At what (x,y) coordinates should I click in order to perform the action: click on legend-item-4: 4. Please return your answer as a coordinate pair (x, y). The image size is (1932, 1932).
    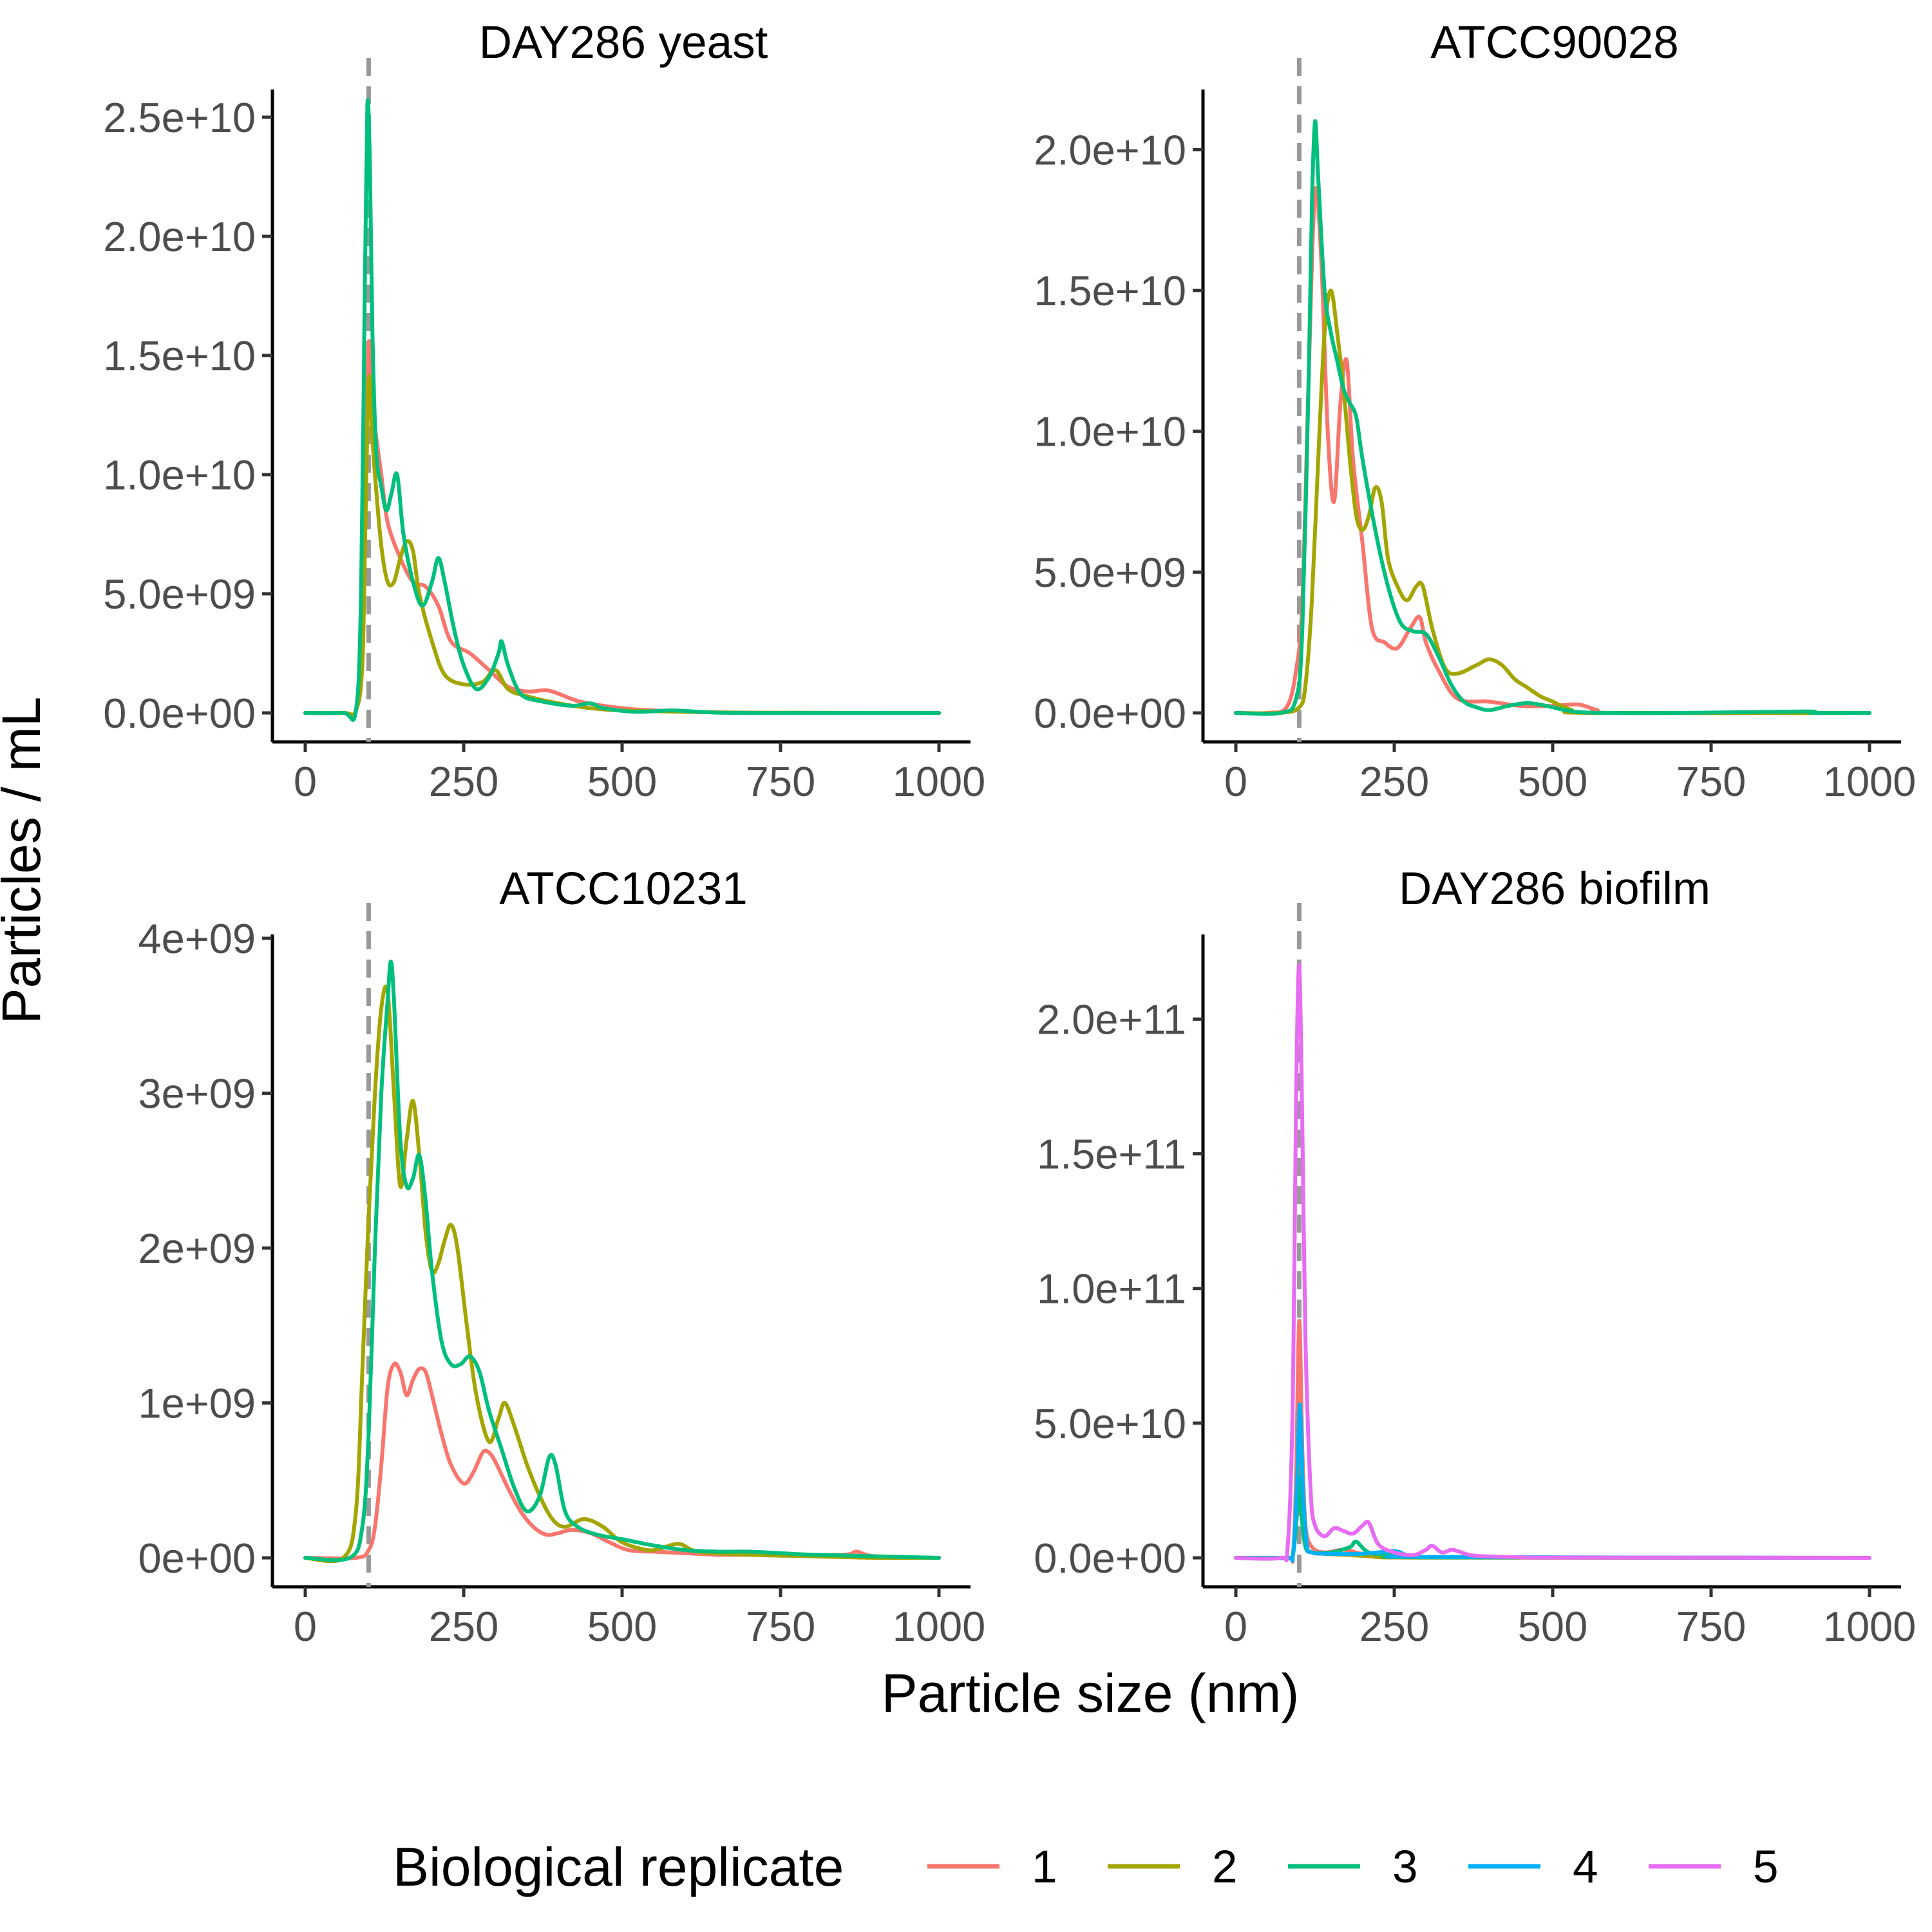
    Looking at the image, I should click on (1533, 1867).